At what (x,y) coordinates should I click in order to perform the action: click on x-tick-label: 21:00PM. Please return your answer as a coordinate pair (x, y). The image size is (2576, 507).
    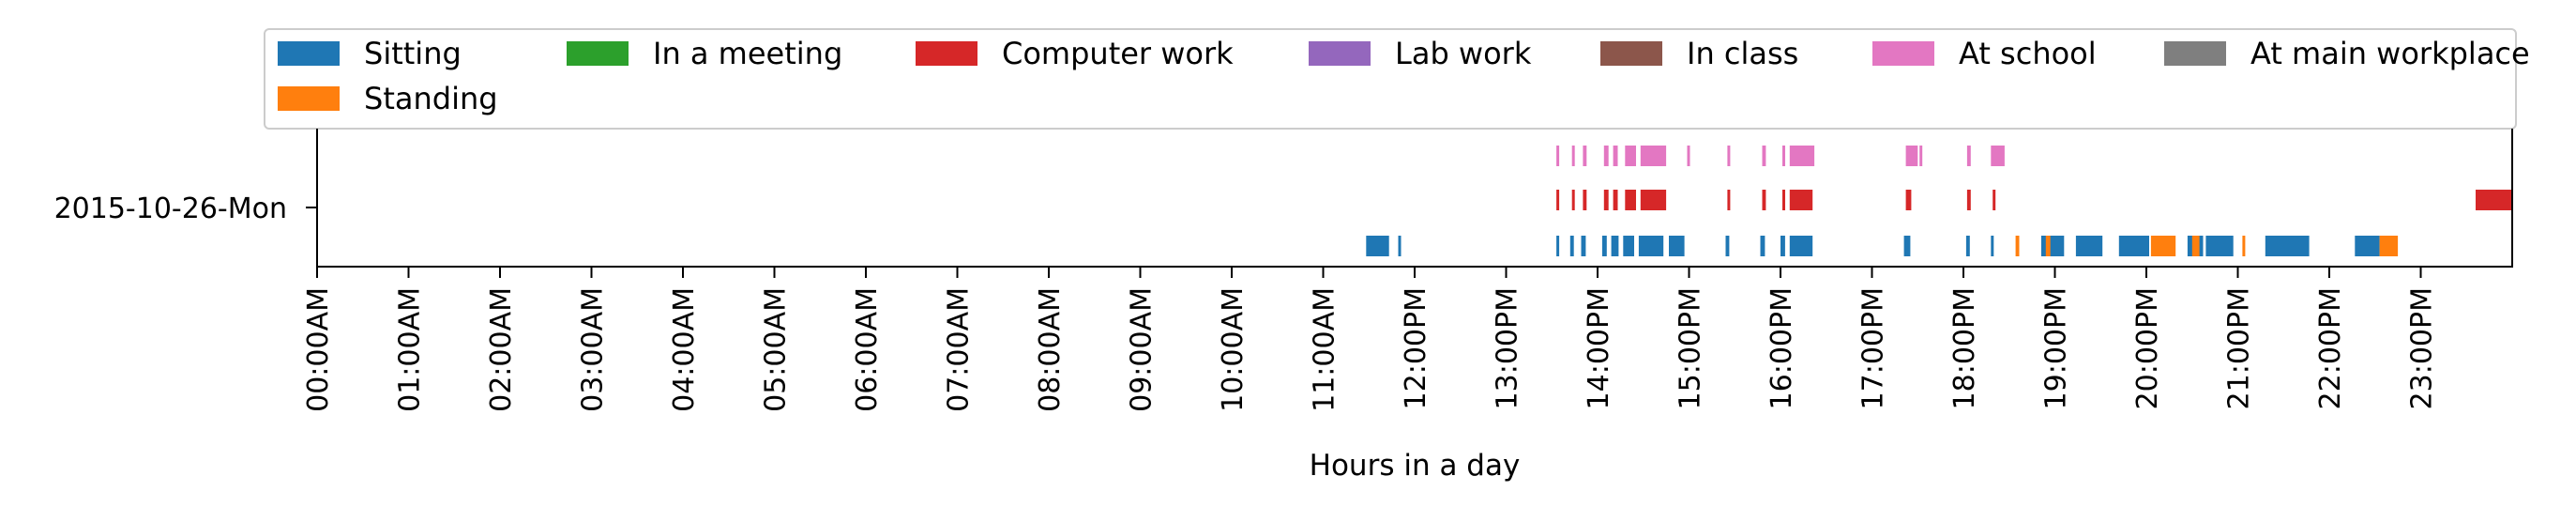
    Looking at the image, I should click on (2239, 348).